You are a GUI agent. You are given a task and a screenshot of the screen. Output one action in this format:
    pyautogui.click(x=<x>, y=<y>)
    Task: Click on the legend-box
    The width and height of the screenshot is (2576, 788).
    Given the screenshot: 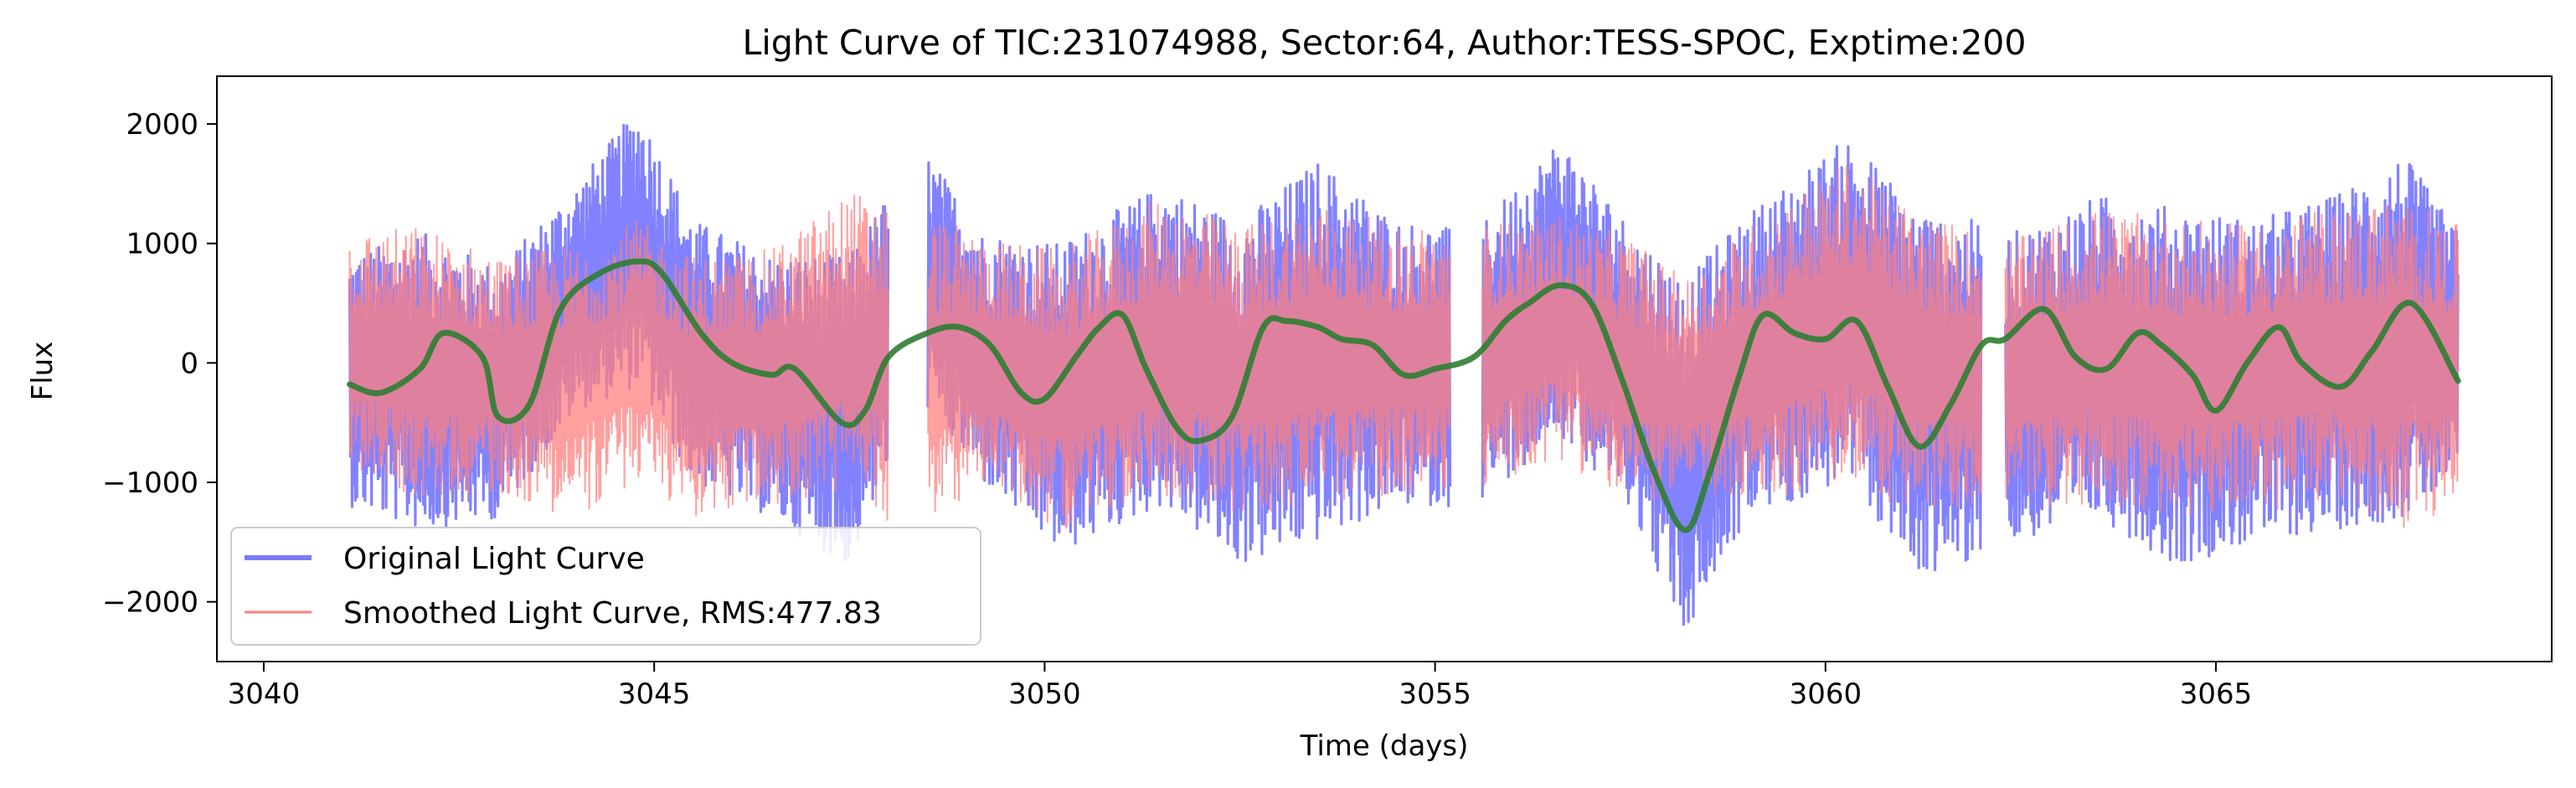 What is the action you would take?
    pyautogui.click(x=605, y=586)
    